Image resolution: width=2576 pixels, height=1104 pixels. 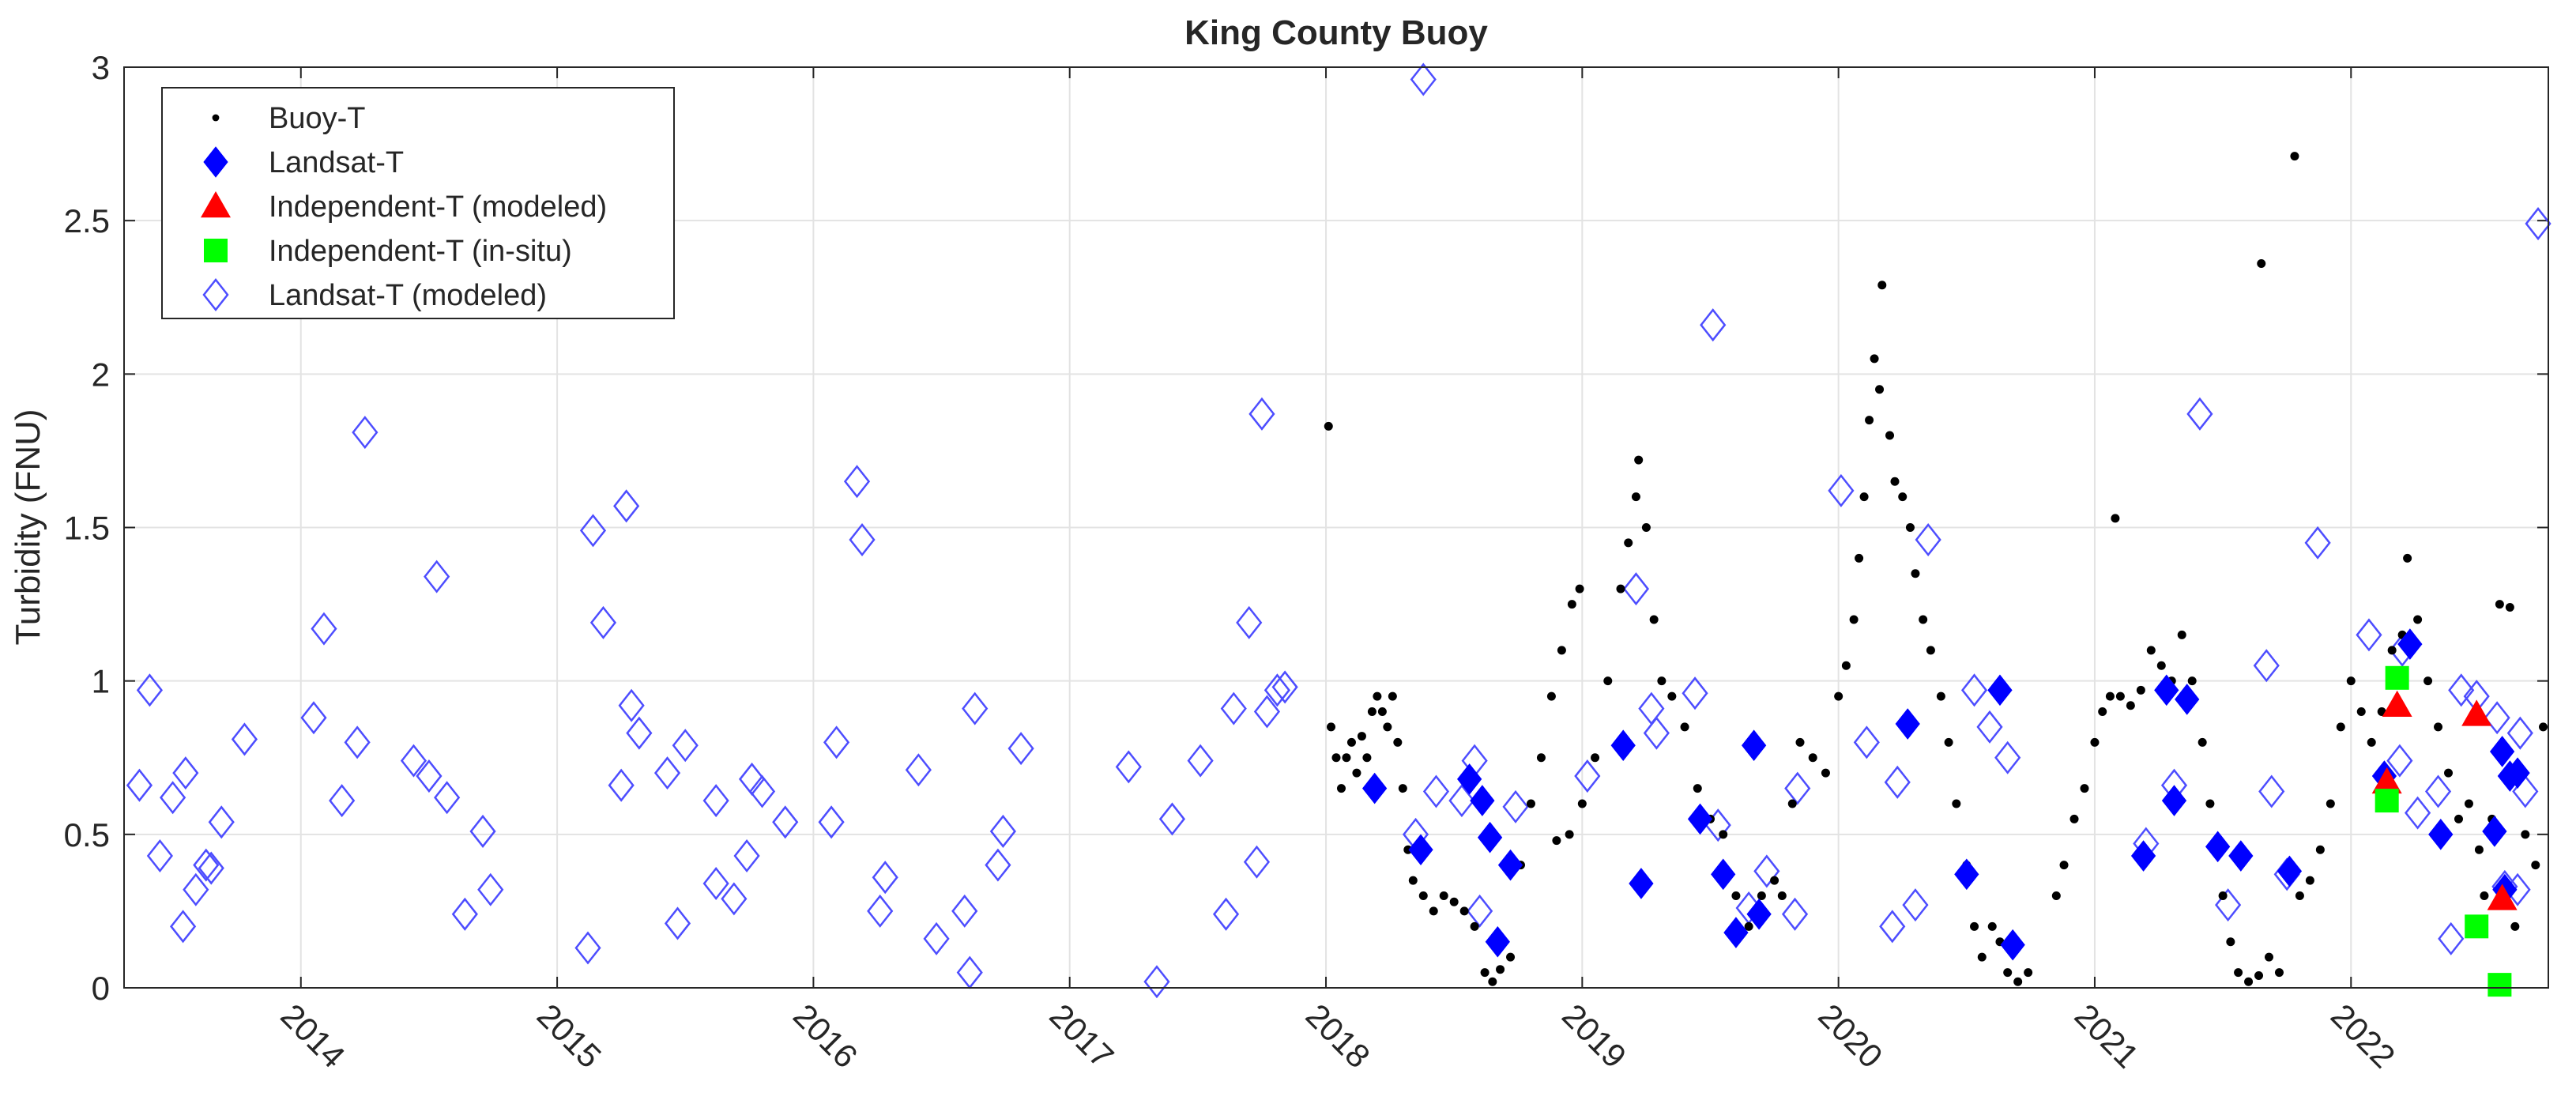 What do you see at coordinates (101, 374) in the screenshot?
I see `y-tick-label: 2` at bounding box center [101, 374].